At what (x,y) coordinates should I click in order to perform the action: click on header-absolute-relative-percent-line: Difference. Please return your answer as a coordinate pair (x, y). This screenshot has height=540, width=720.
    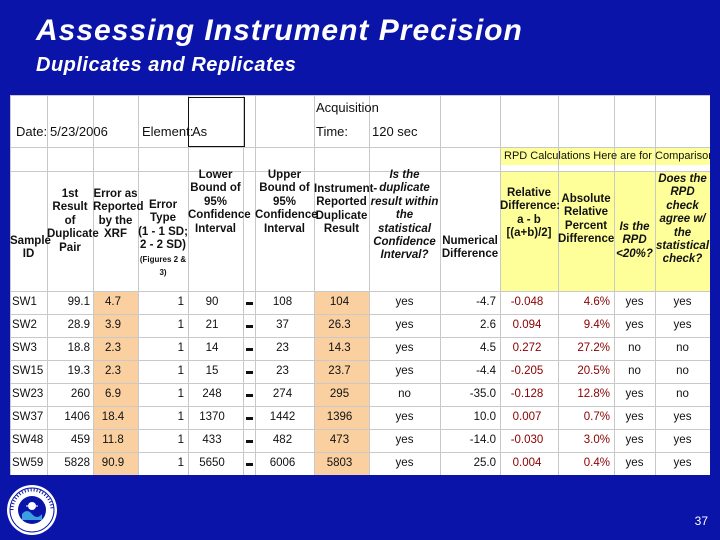
    Looking at the image, I should click on (586, 239).